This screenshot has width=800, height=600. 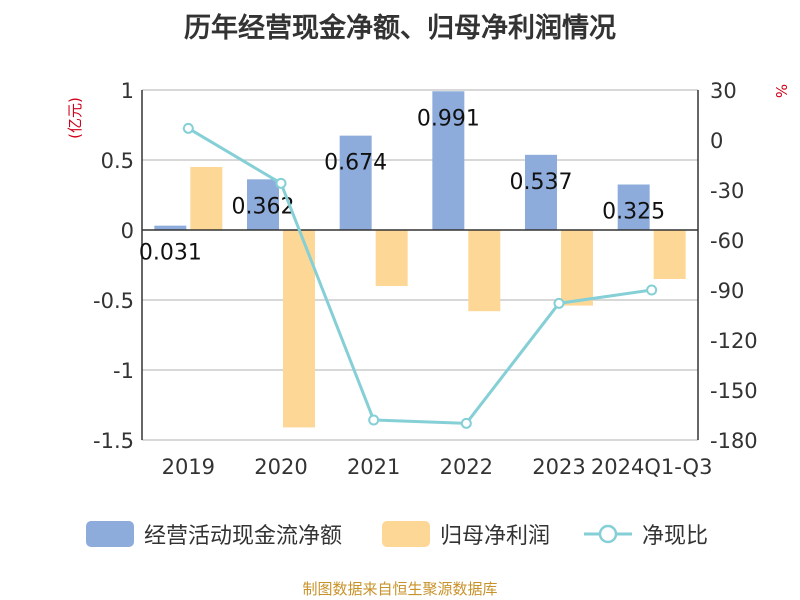 What do you see at coordinates (734, 441) in the screenshot?
I see `y-right-tick-label: -180` at bounding box center [734, 441].